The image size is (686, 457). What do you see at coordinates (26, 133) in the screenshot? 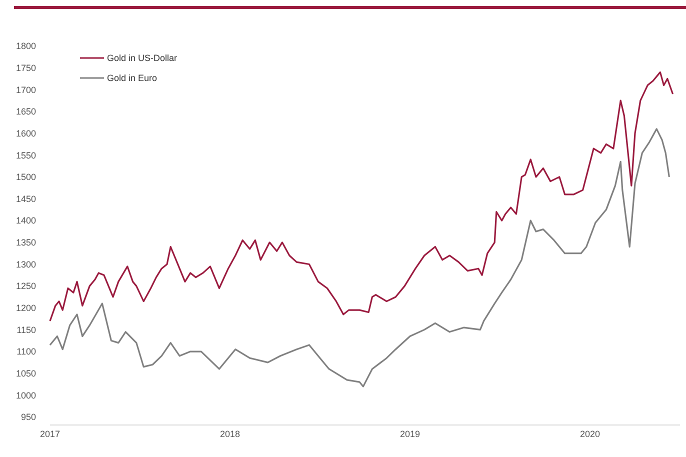
I see `y-tick-label: 1600` at bounding box center [26, 133].